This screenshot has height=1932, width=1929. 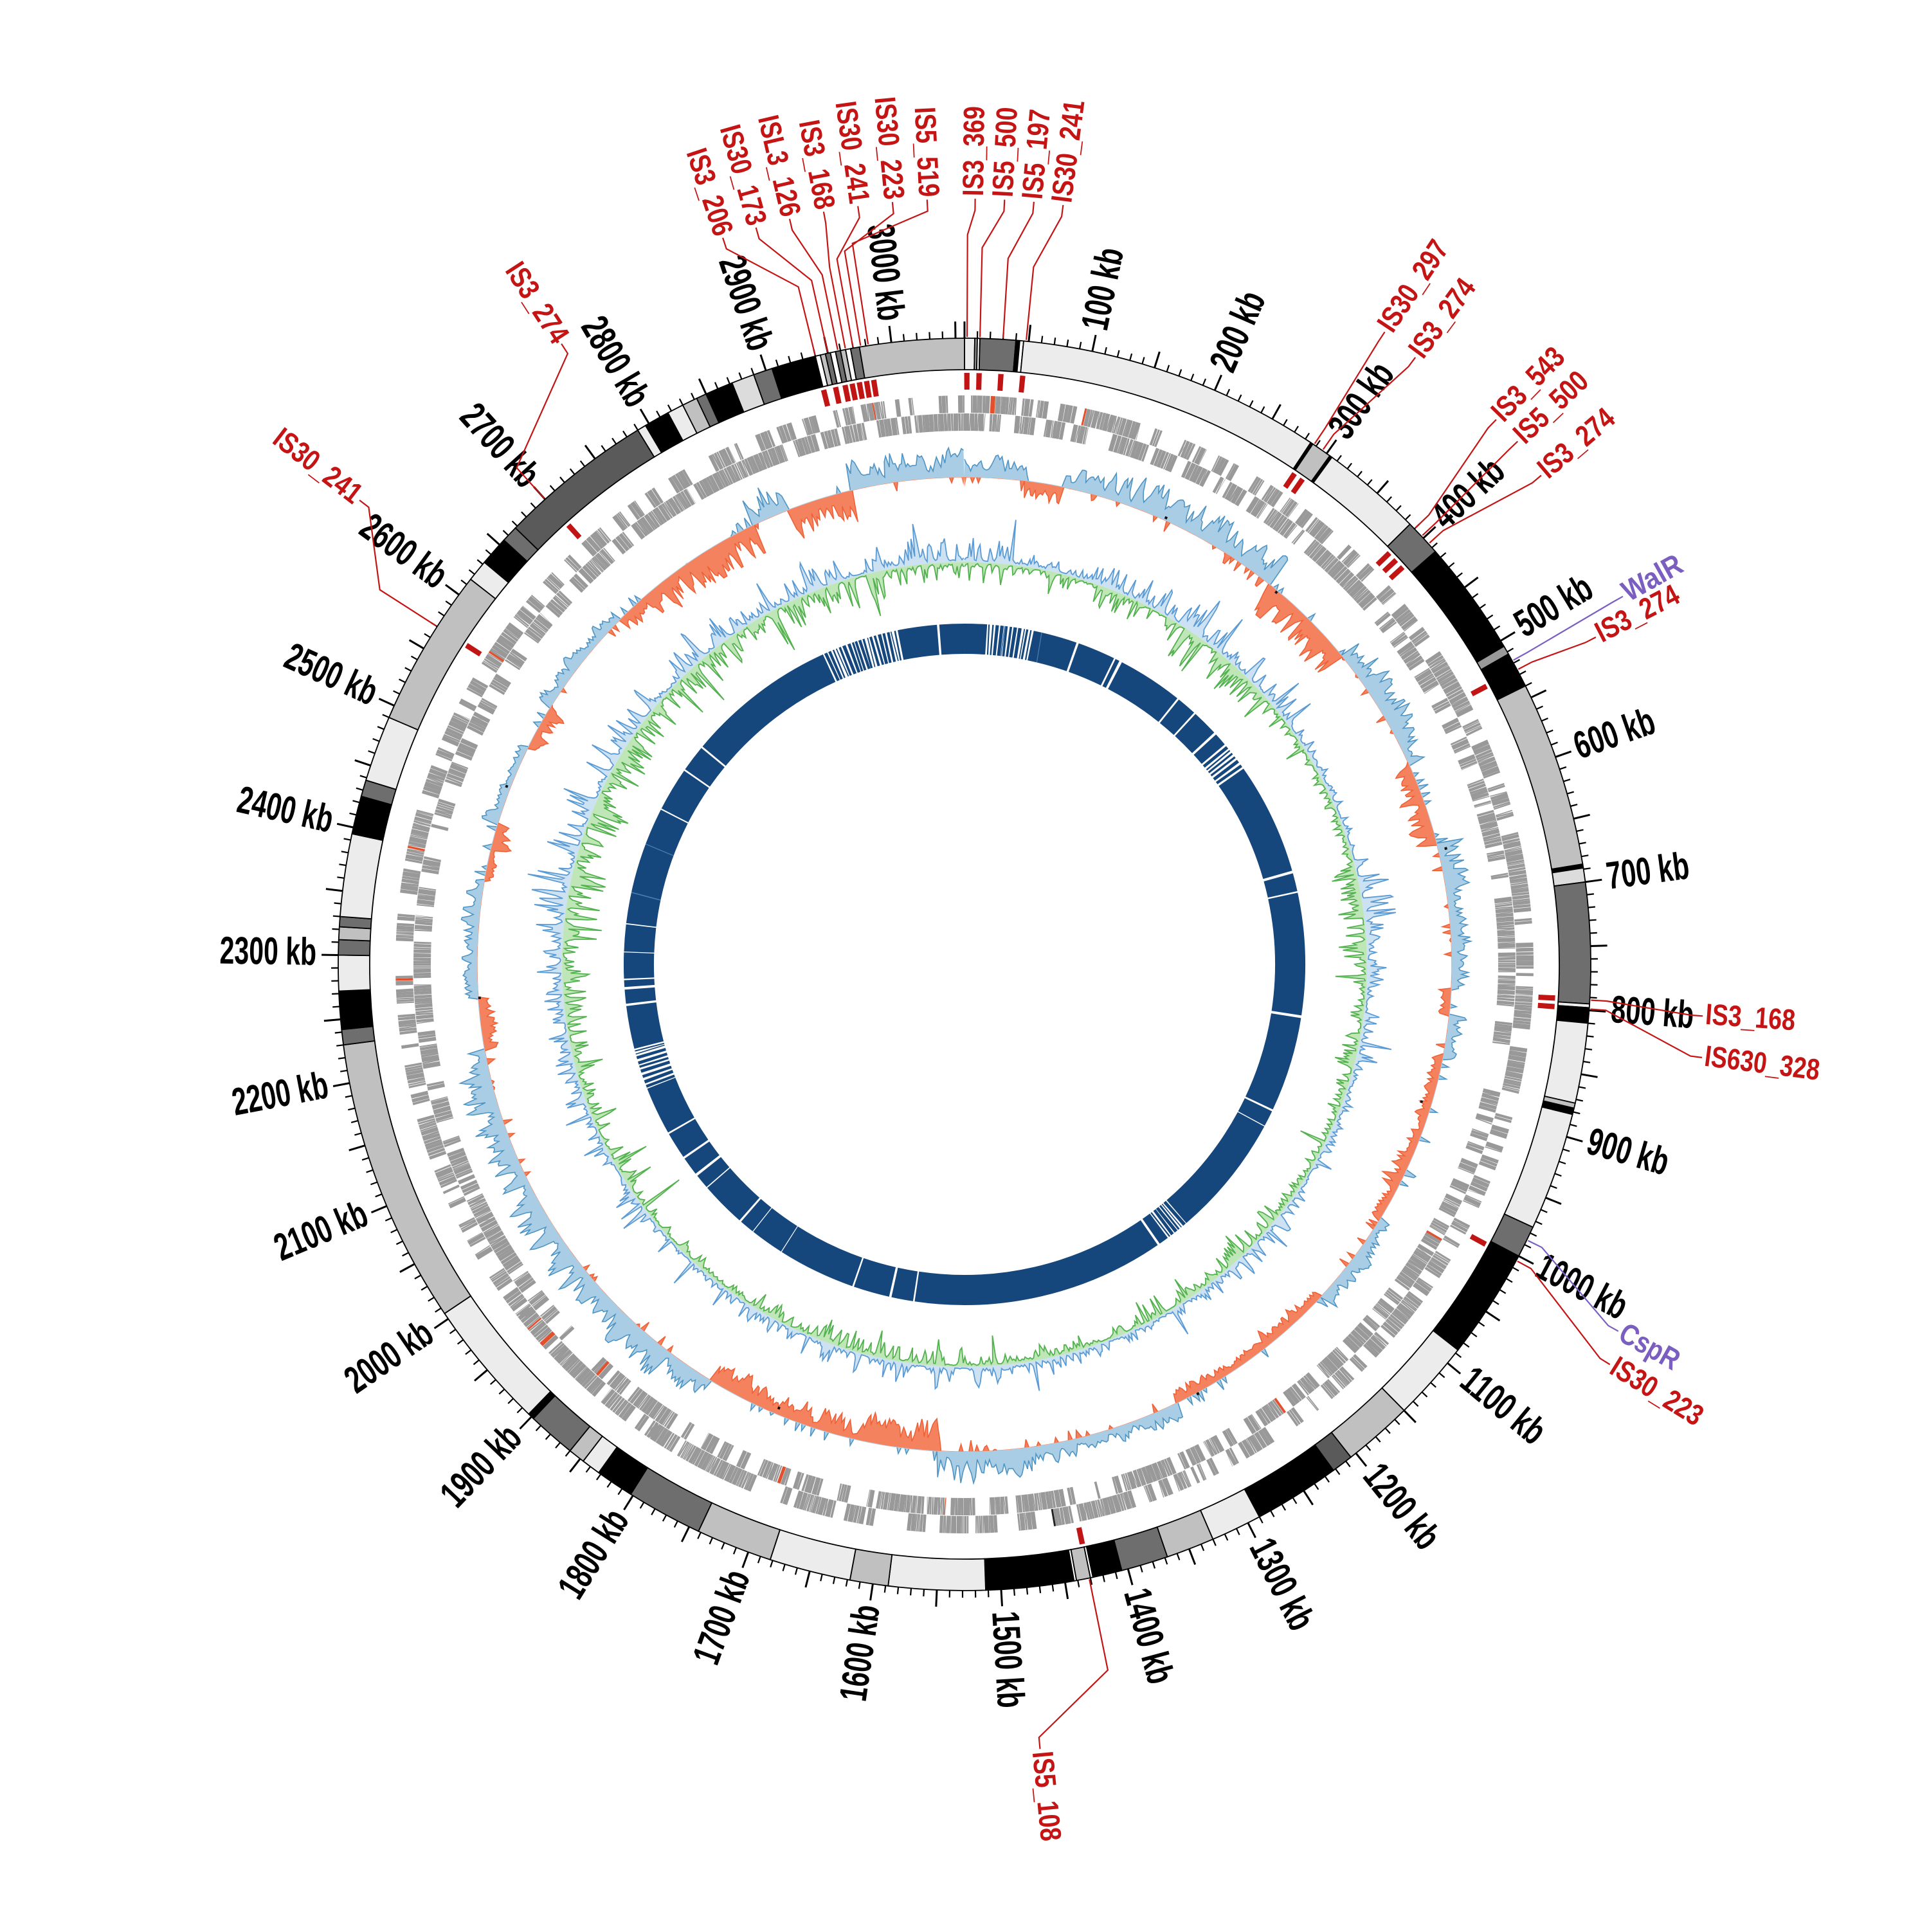 What do you see at coordinates (1751, 1017) in the screenshot?
I see `svg-text: IS3_168` at bounding box center [1751, 1017].